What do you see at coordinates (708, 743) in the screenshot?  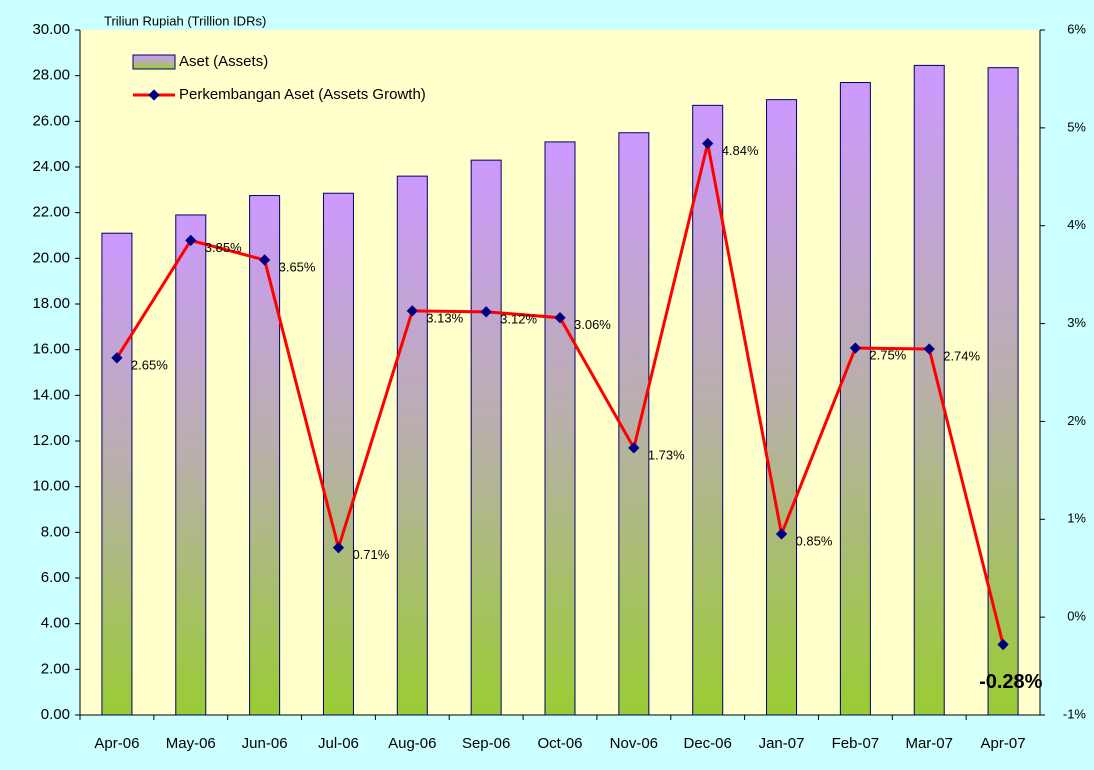 I see `x-tick-label: Dec-06` at bounding box center [708, 743].